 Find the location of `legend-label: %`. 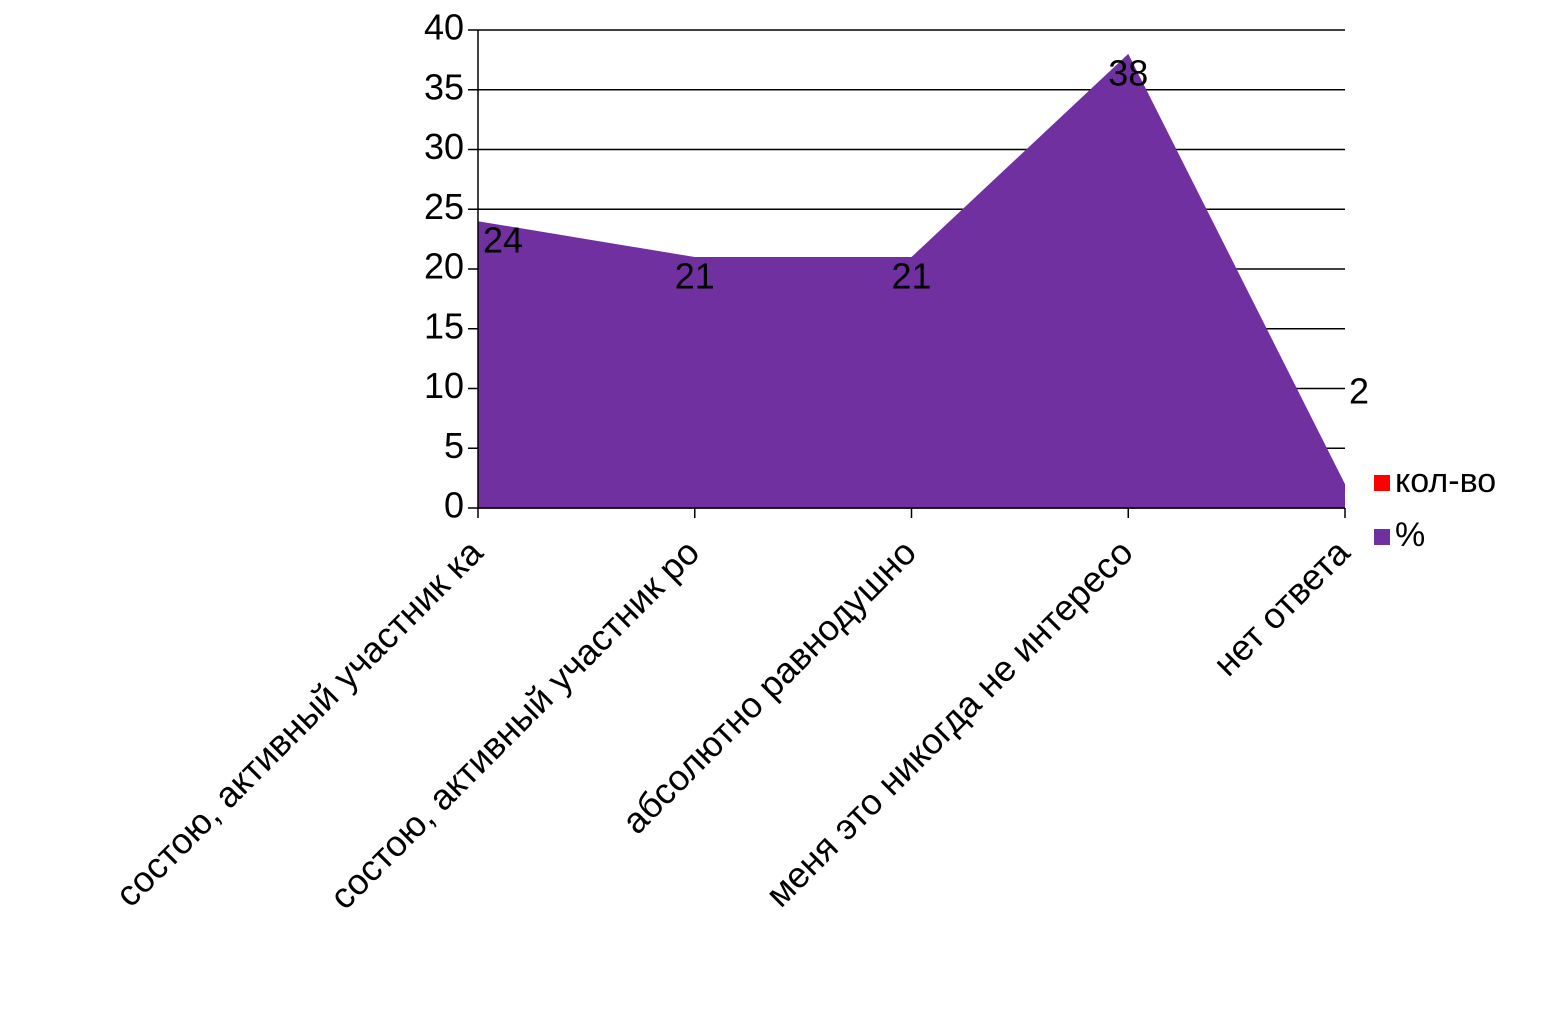

legend-label: % is located at coordinates (1410, 535).